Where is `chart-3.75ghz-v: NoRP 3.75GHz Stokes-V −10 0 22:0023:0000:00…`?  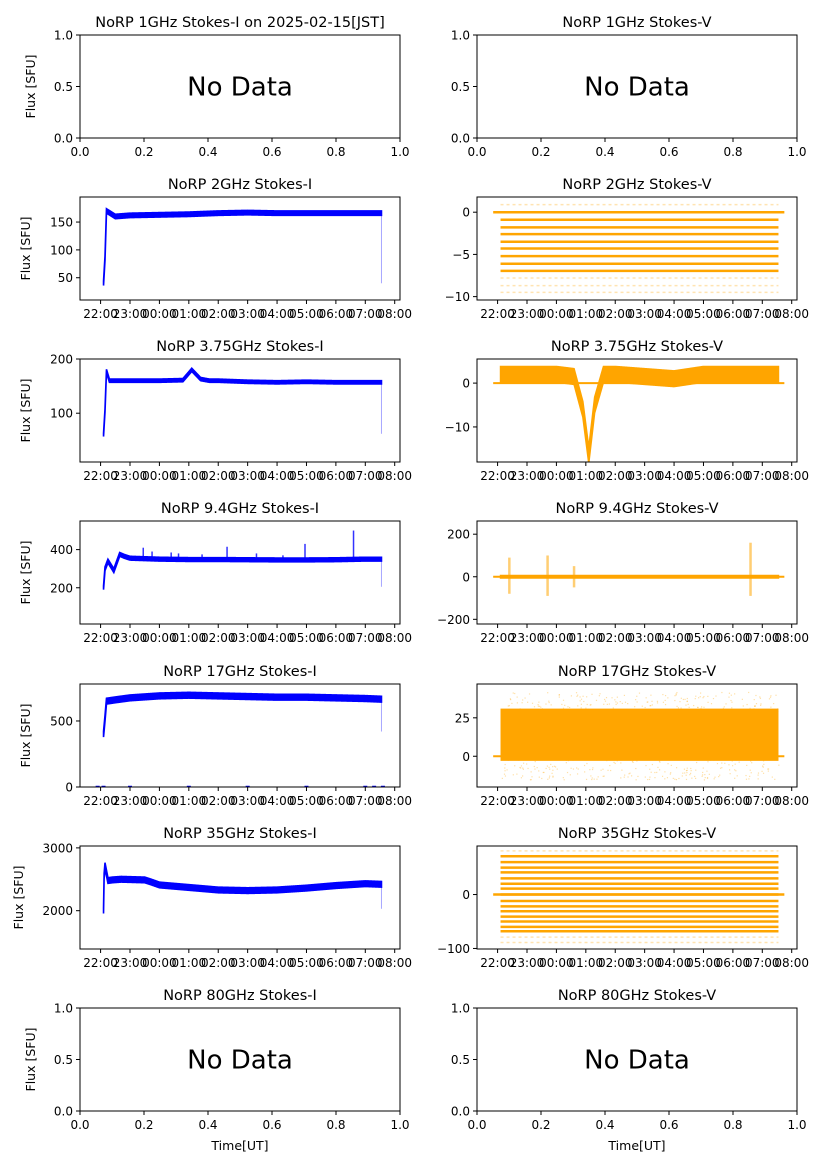 chart-3.75ghz-v: NoRP 3.75GHz Stokes-V −10 0 22:0023:0000:00… is located at coordinates (627, 411).